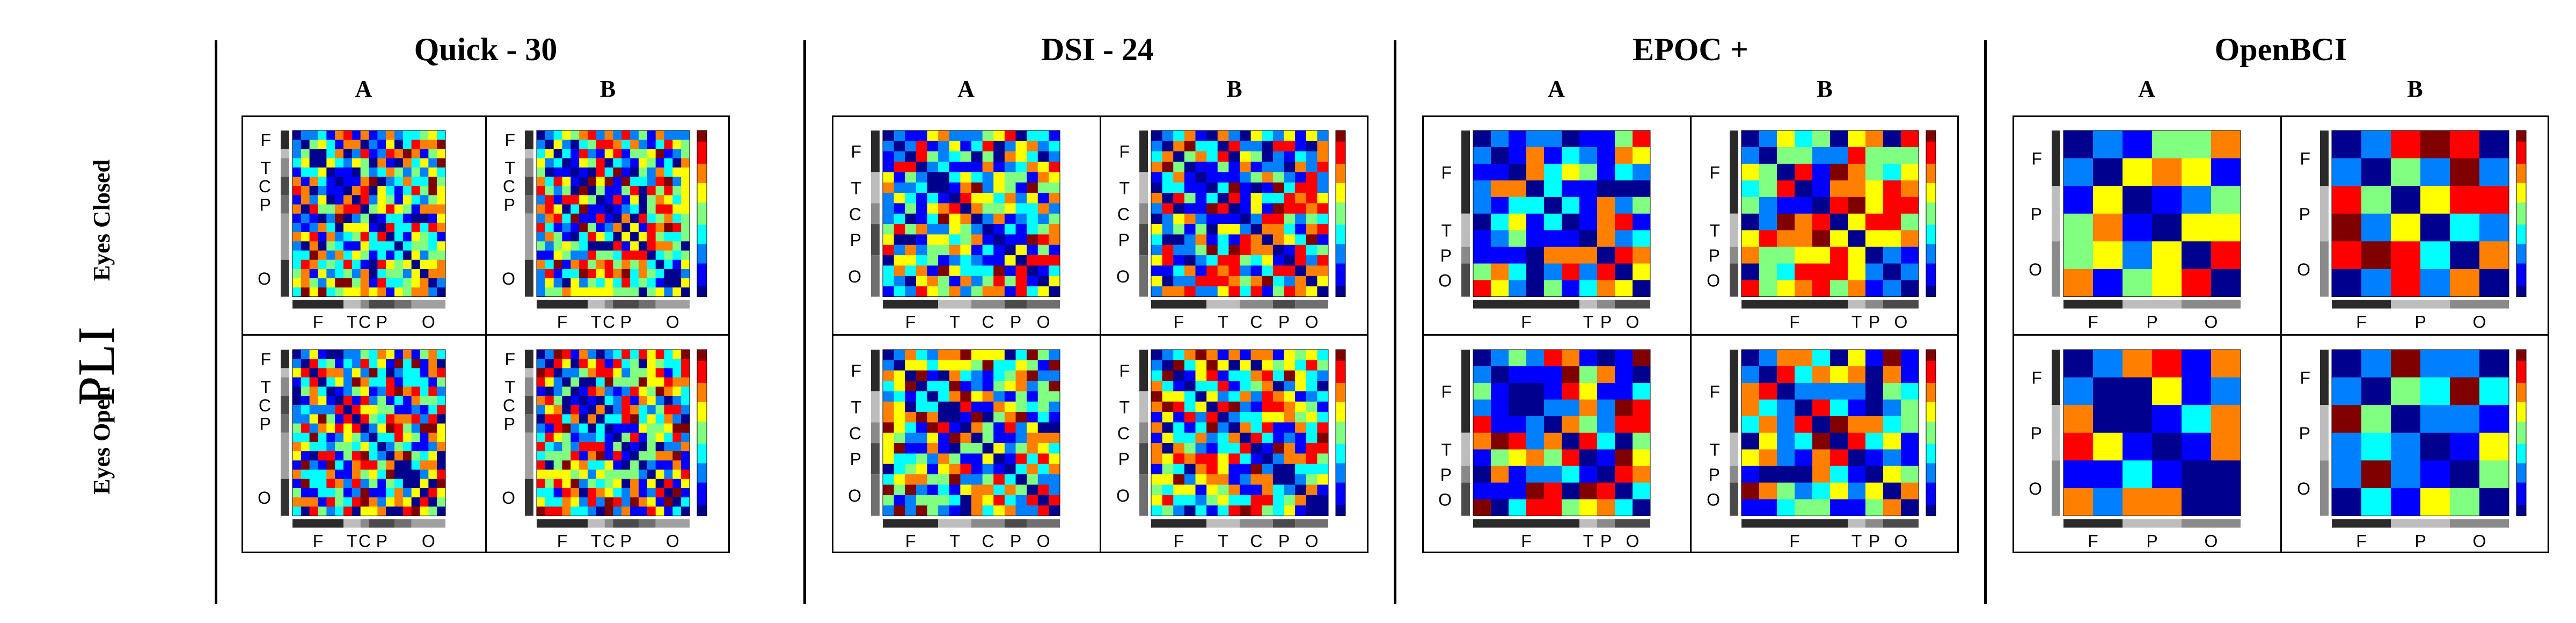  Describe the element at coordinates (428, 322) in the screenshot. I see `region-label-bottom: O` at that location.